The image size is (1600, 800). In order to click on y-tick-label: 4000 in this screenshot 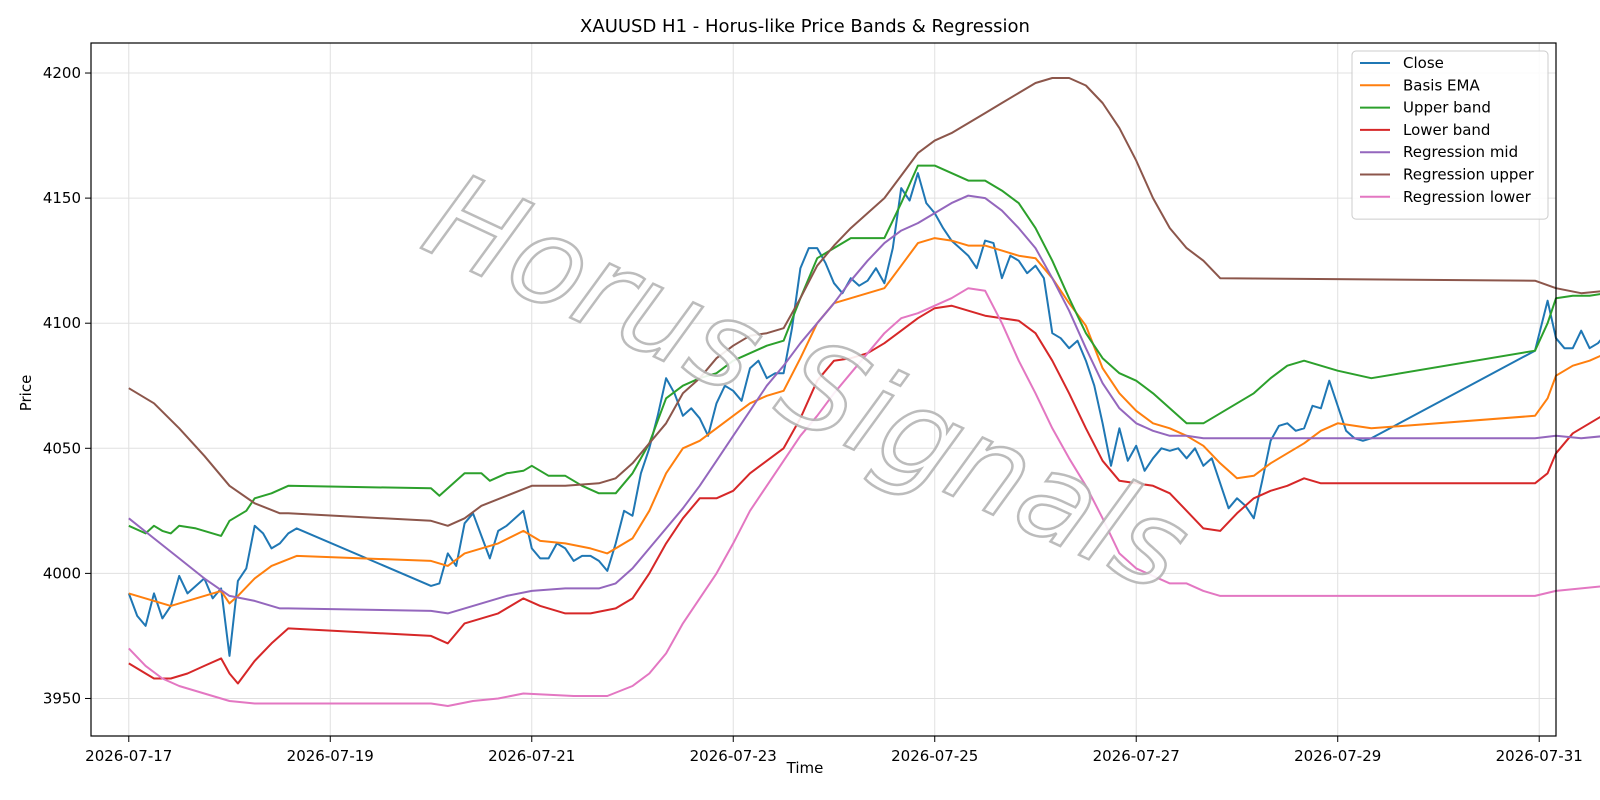, I will do `click(62, 573)`.